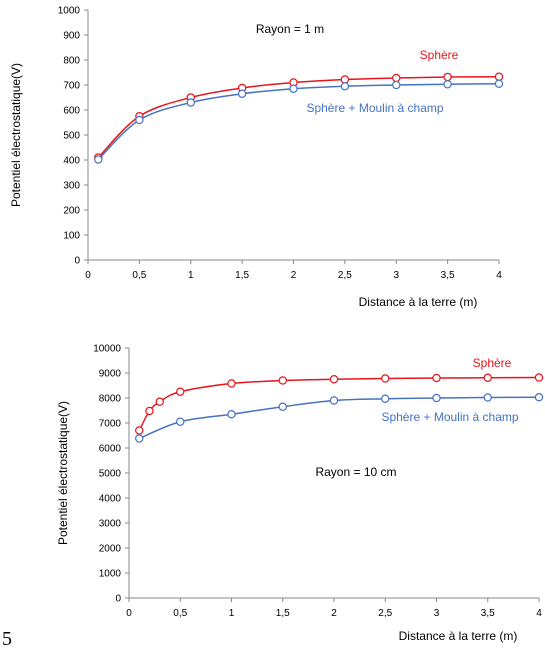 The width and height of the screenshot is (545, 653). Describe the element at coordinates (71, 161) in the screenshot. I see `y-tick-label: 400` at that location.